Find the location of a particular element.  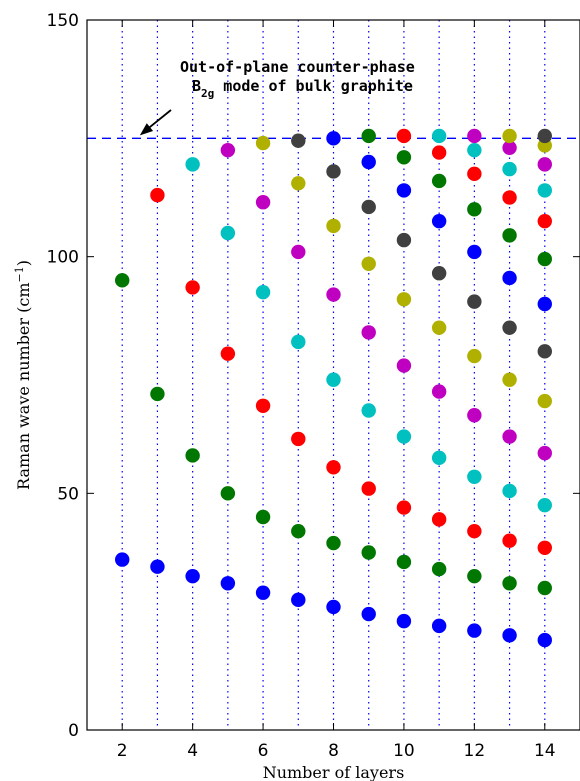

y-tick-label: 50 is located at coordinates (68, 494).